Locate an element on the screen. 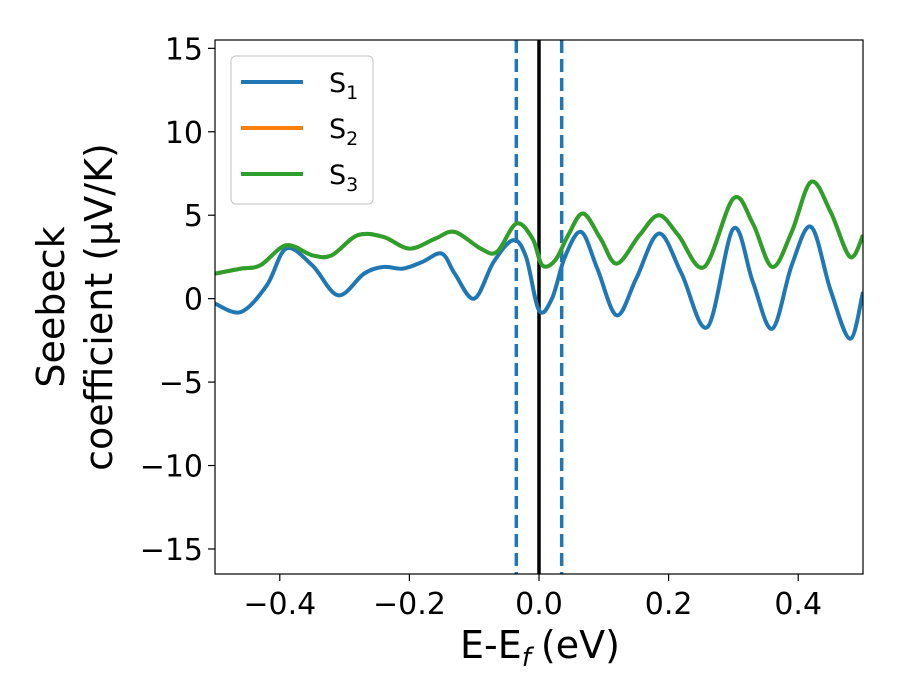 The image size is (900, 700). y-tick-label: 10 is located at coordinates (184, 133).